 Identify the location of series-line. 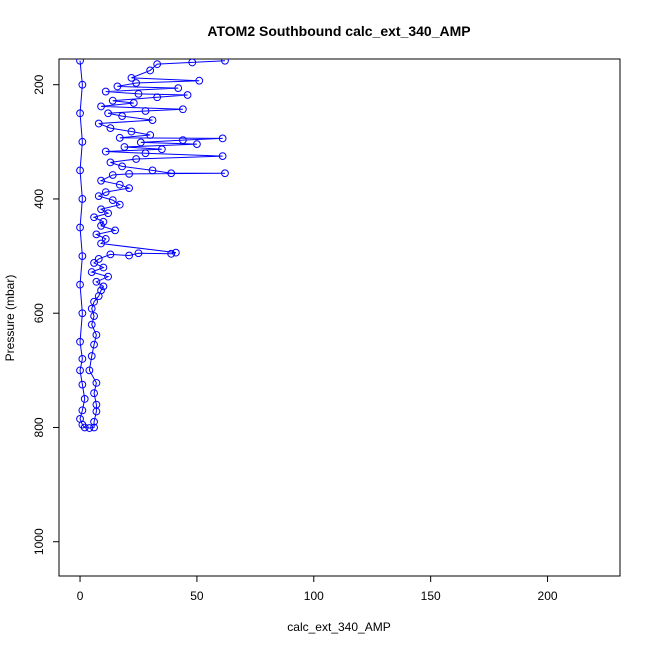
(152, 244).